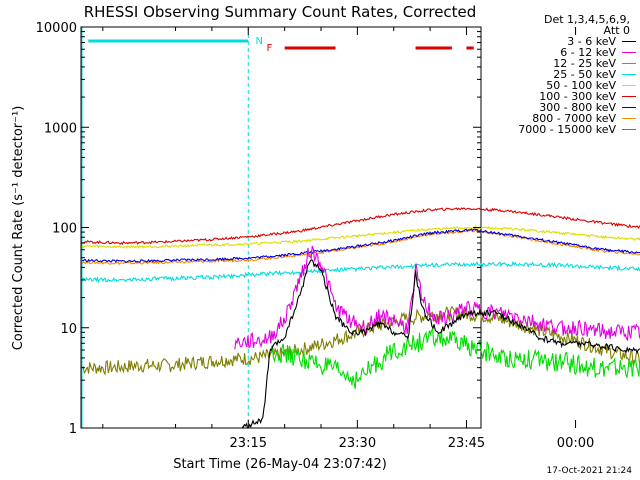 The height and width of the screenshot is (480, 640). What do you see at coordinates (567, 129) in the screenshot?
I see `legend-label: 7000 - 15000 keV` at bounding box center [567, 129].